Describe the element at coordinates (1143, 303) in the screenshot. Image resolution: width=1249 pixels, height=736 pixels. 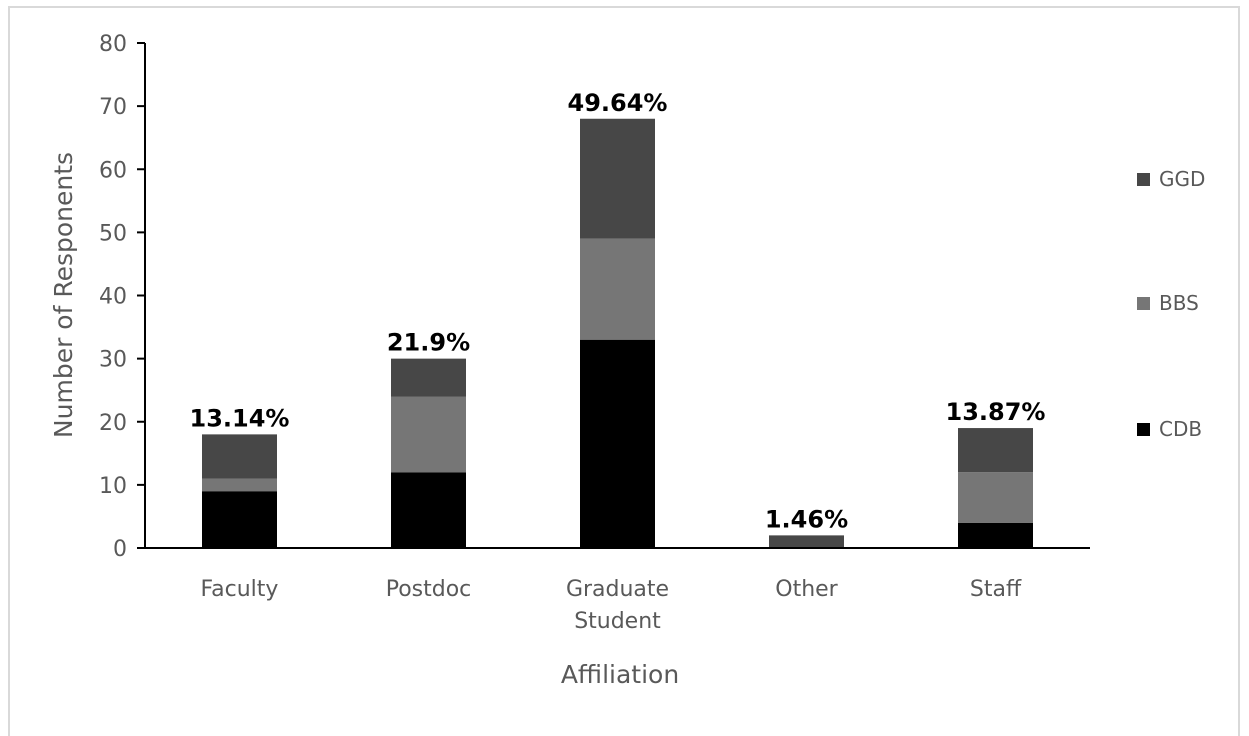
I see `legend-swatch-bbs` at that location.